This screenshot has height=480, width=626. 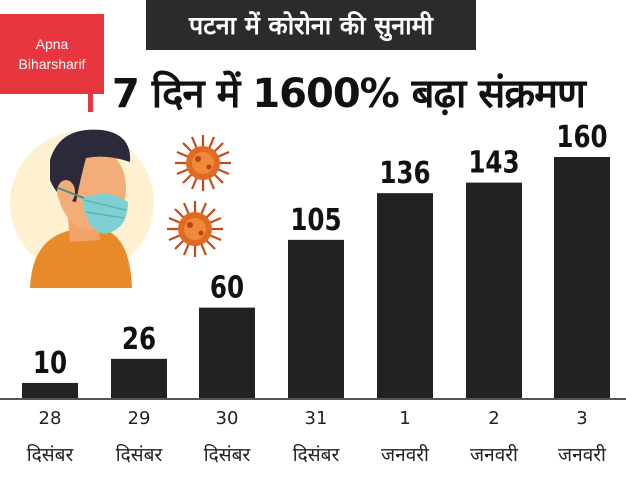 What do you see at coordinates (581, 138) in the screenshot?
I see `data-label: 160` at bounding box center [581, 138].